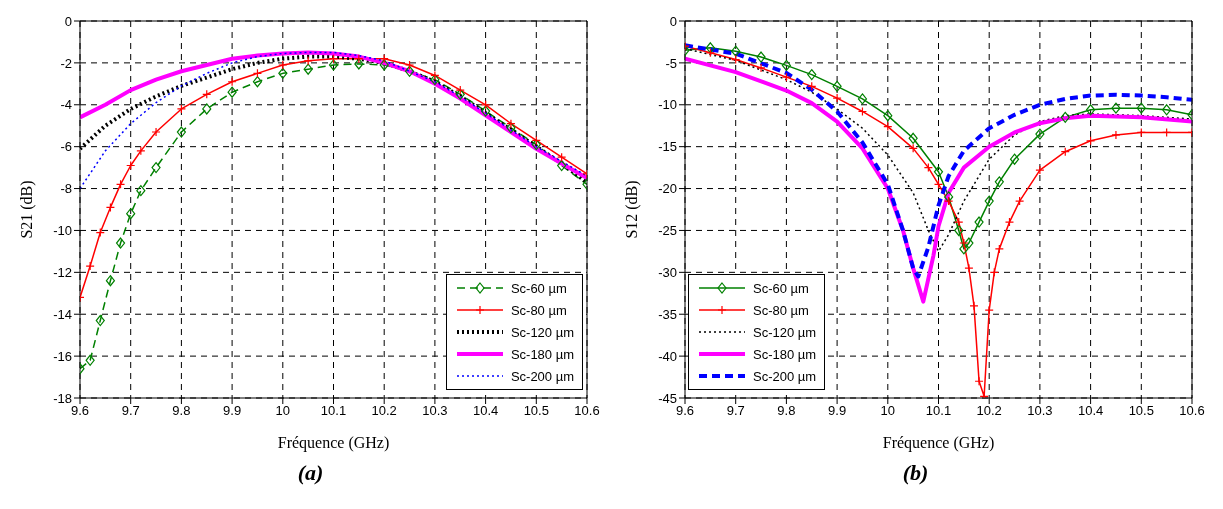 This screenshot has height=509, width=1223. I want to click on y-tick-label: -45, so click(667, 398).